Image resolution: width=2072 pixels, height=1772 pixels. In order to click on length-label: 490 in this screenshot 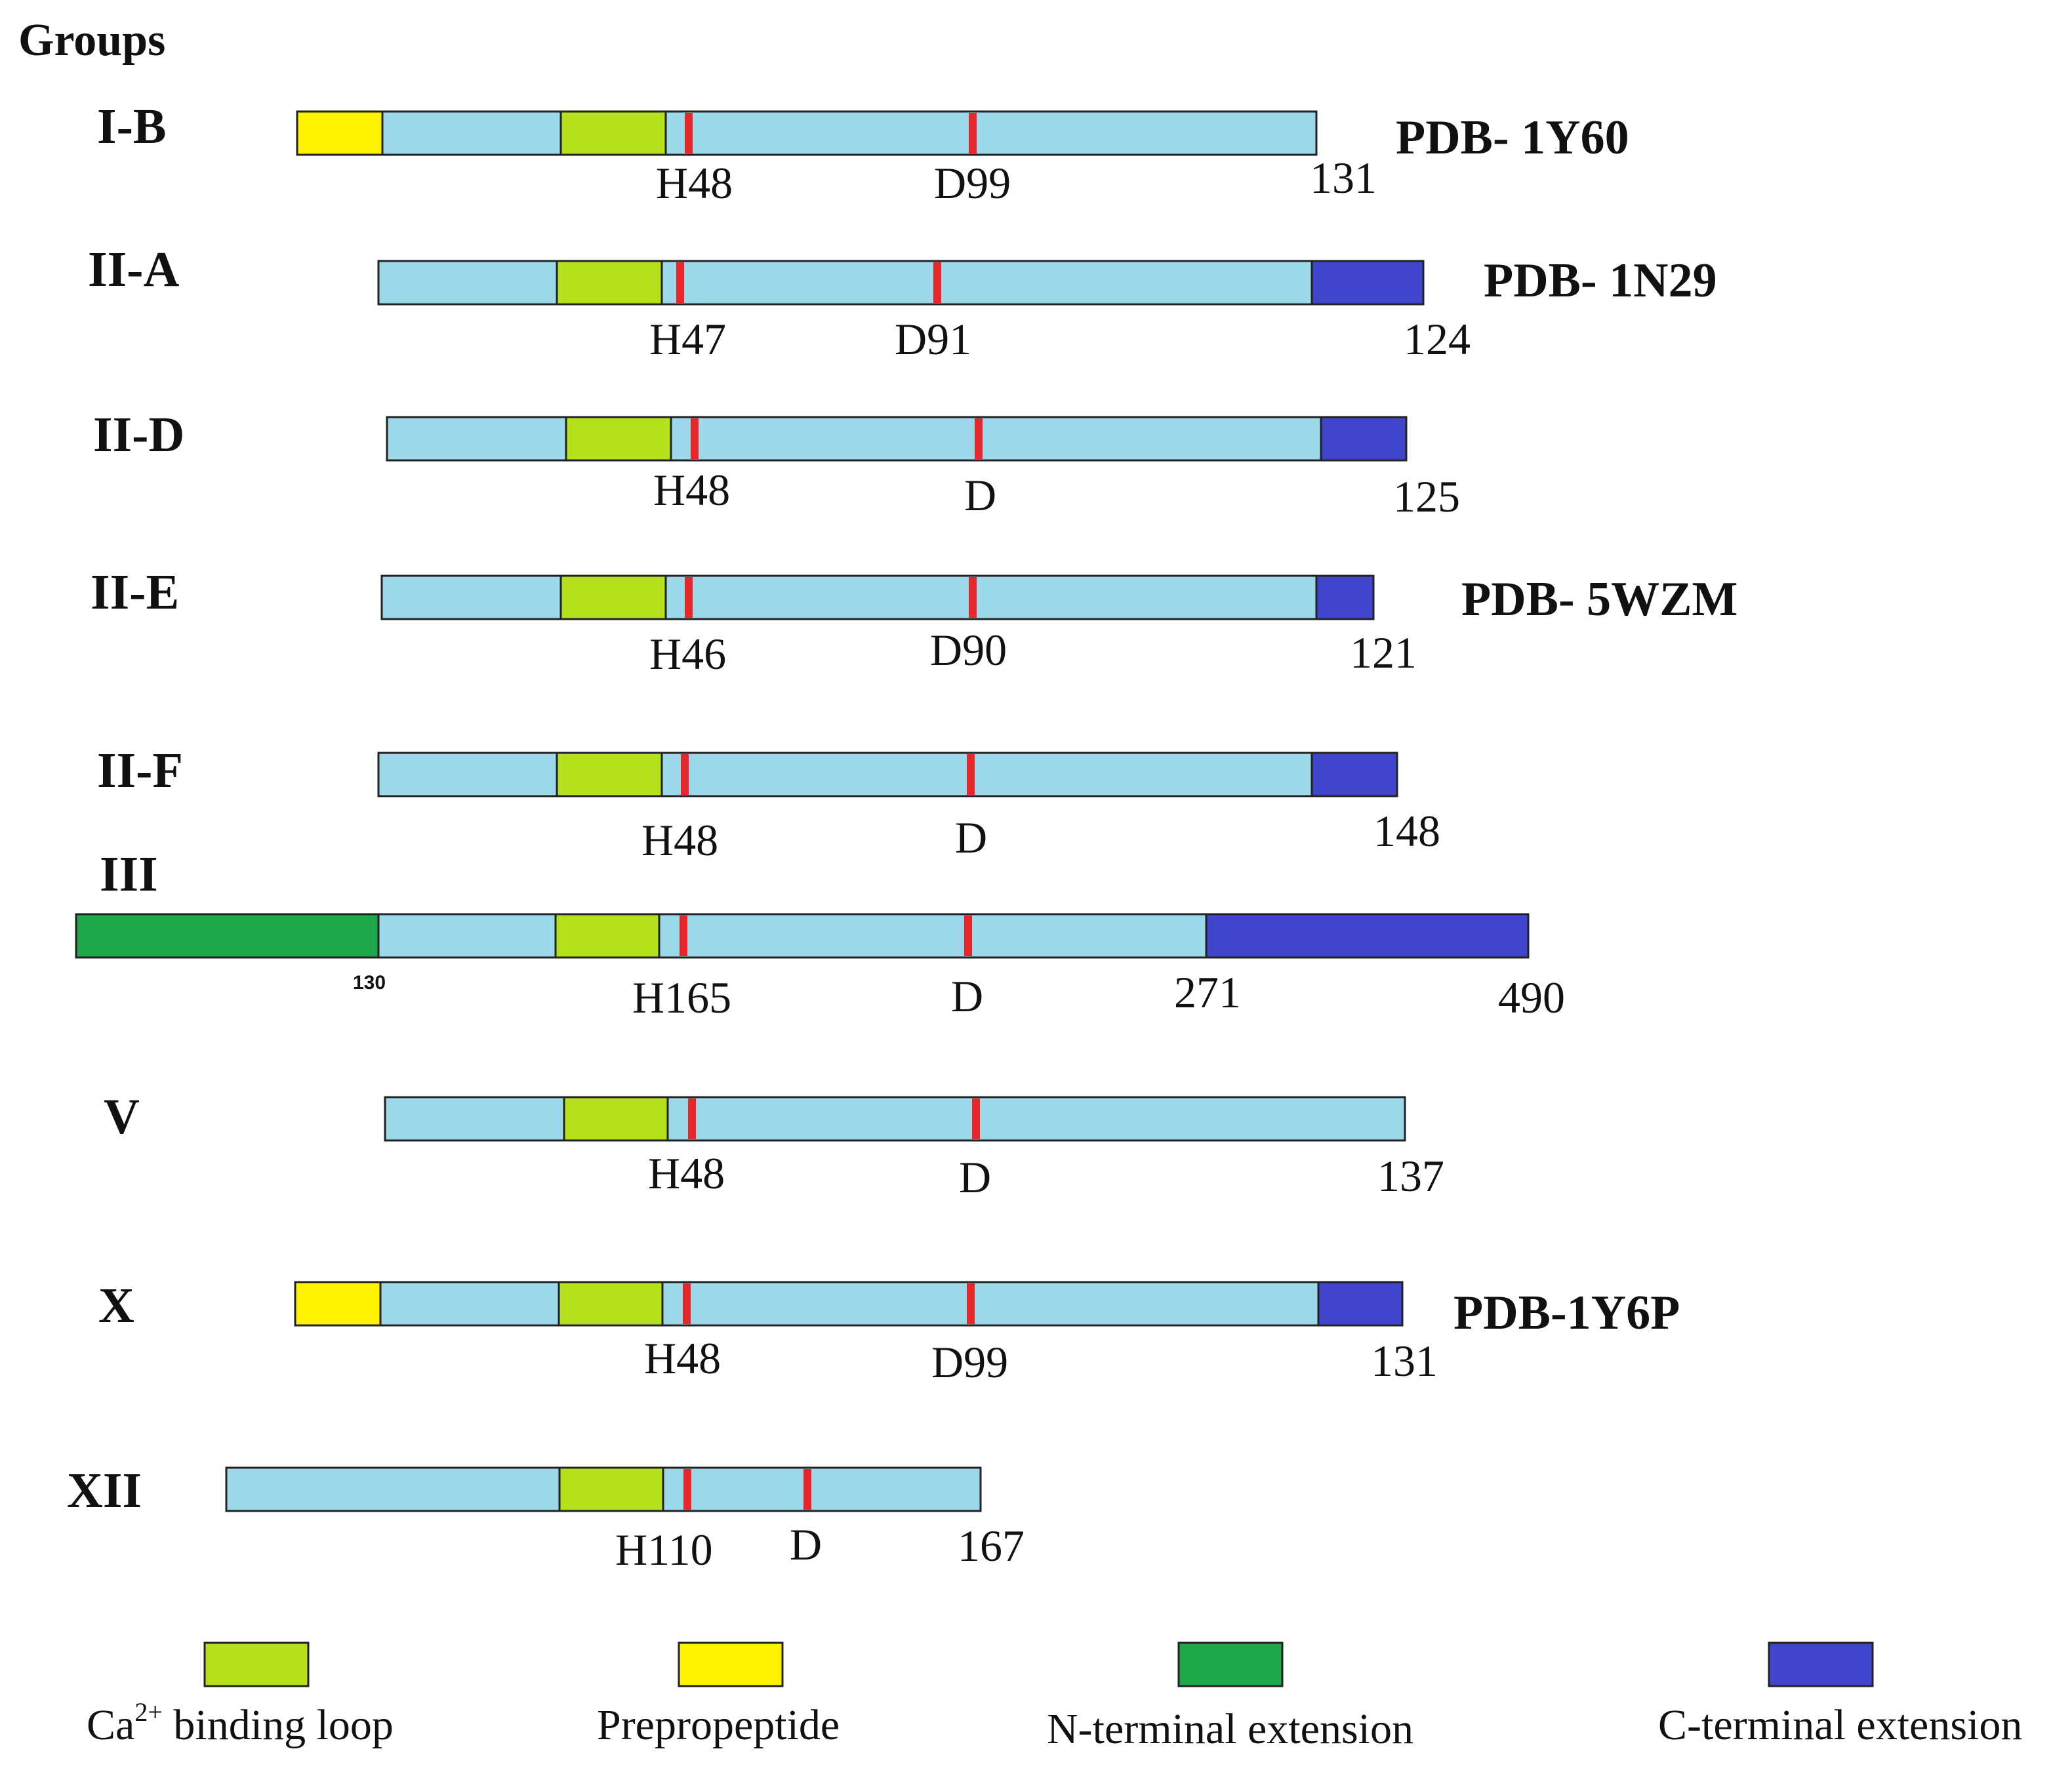, I will do `click(1531, 997)`.